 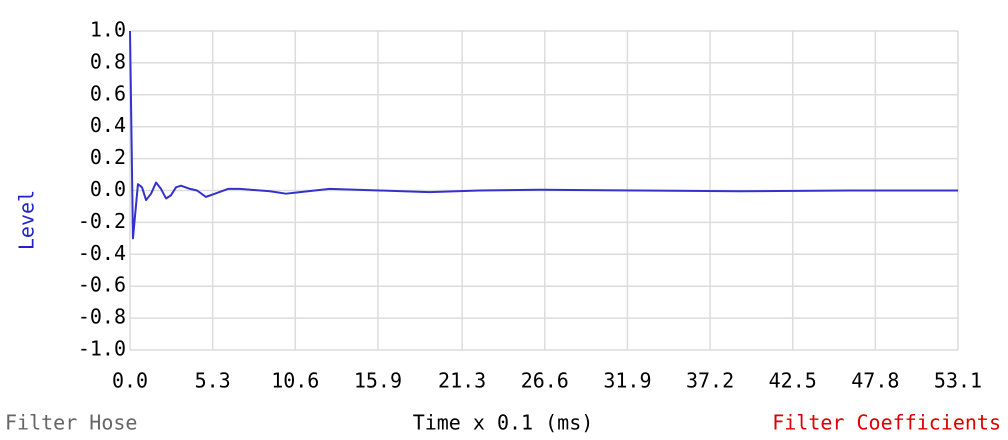 What do you see at coordinates (108, 93) in the screenshot?
I see `y-tick-label: 0.6` at bounding box center [108, 93].